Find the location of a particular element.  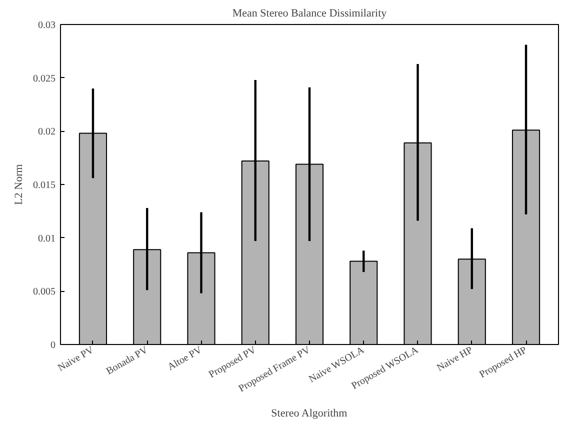

y-tick-label: 0.03 is located at coordinates (47, 25).